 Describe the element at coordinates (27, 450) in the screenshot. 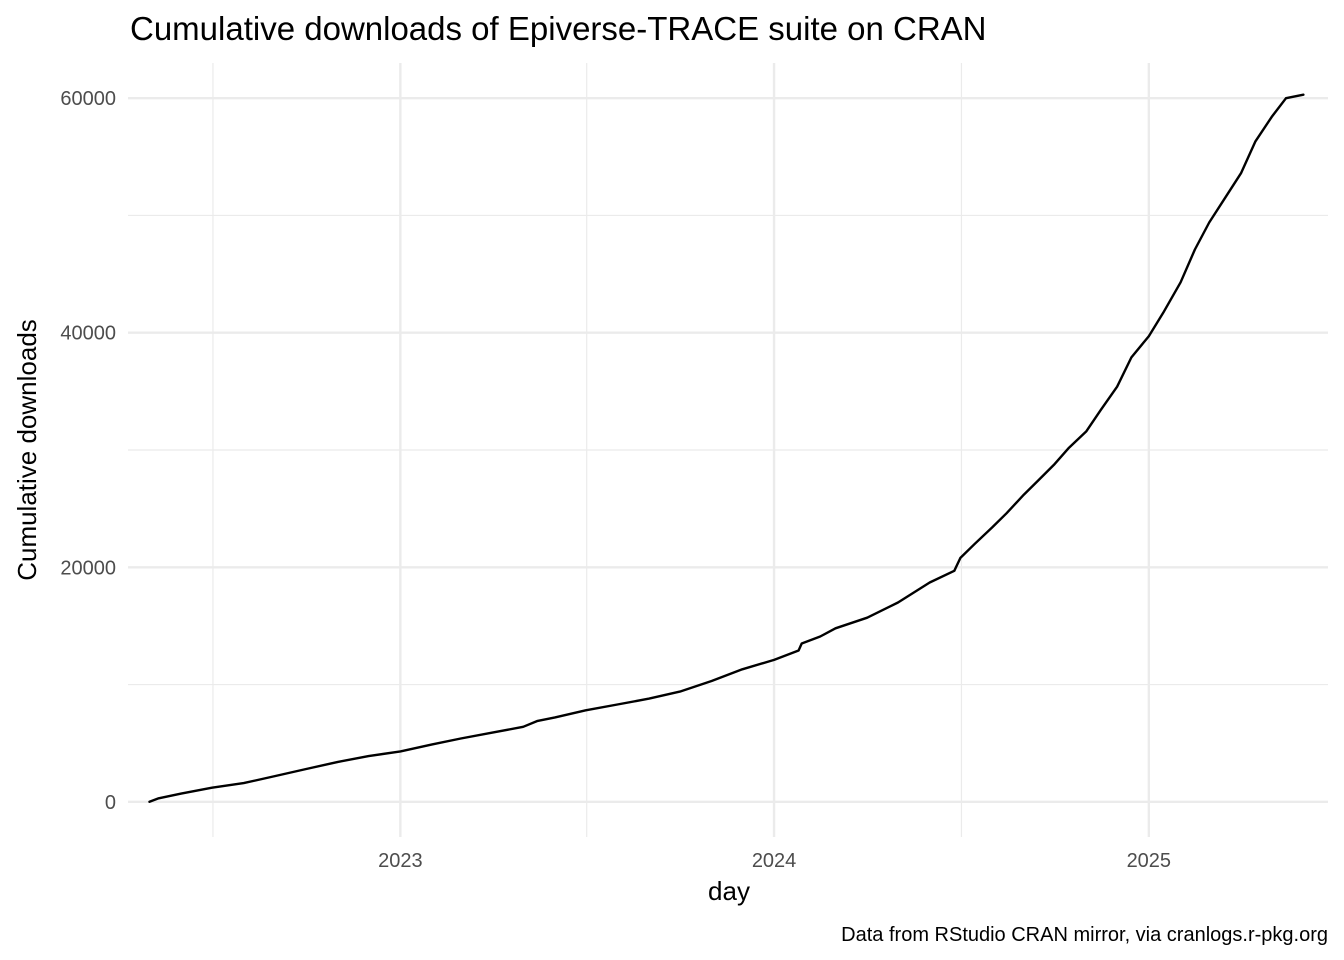

I see `y-axis-title: Cumulative downloads` at that location.